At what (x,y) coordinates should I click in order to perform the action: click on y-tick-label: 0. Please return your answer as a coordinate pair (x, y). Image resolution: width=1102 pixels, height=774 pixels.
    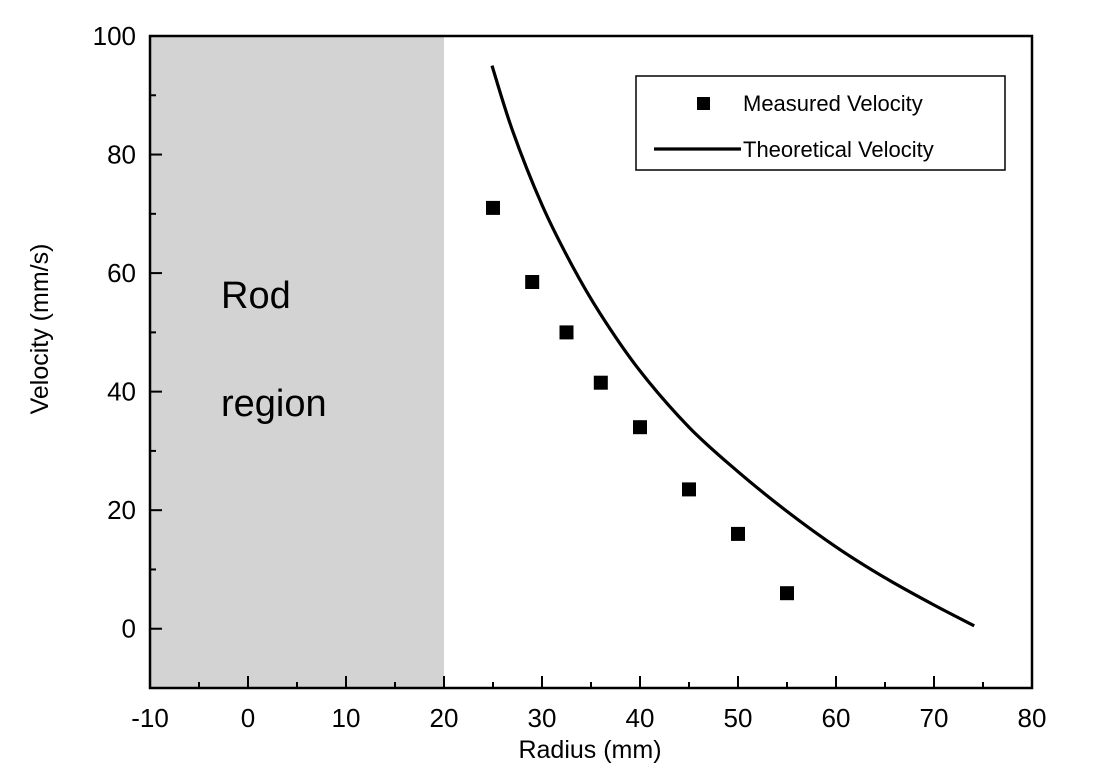
    Looking at the image, I should click on (129, 629).